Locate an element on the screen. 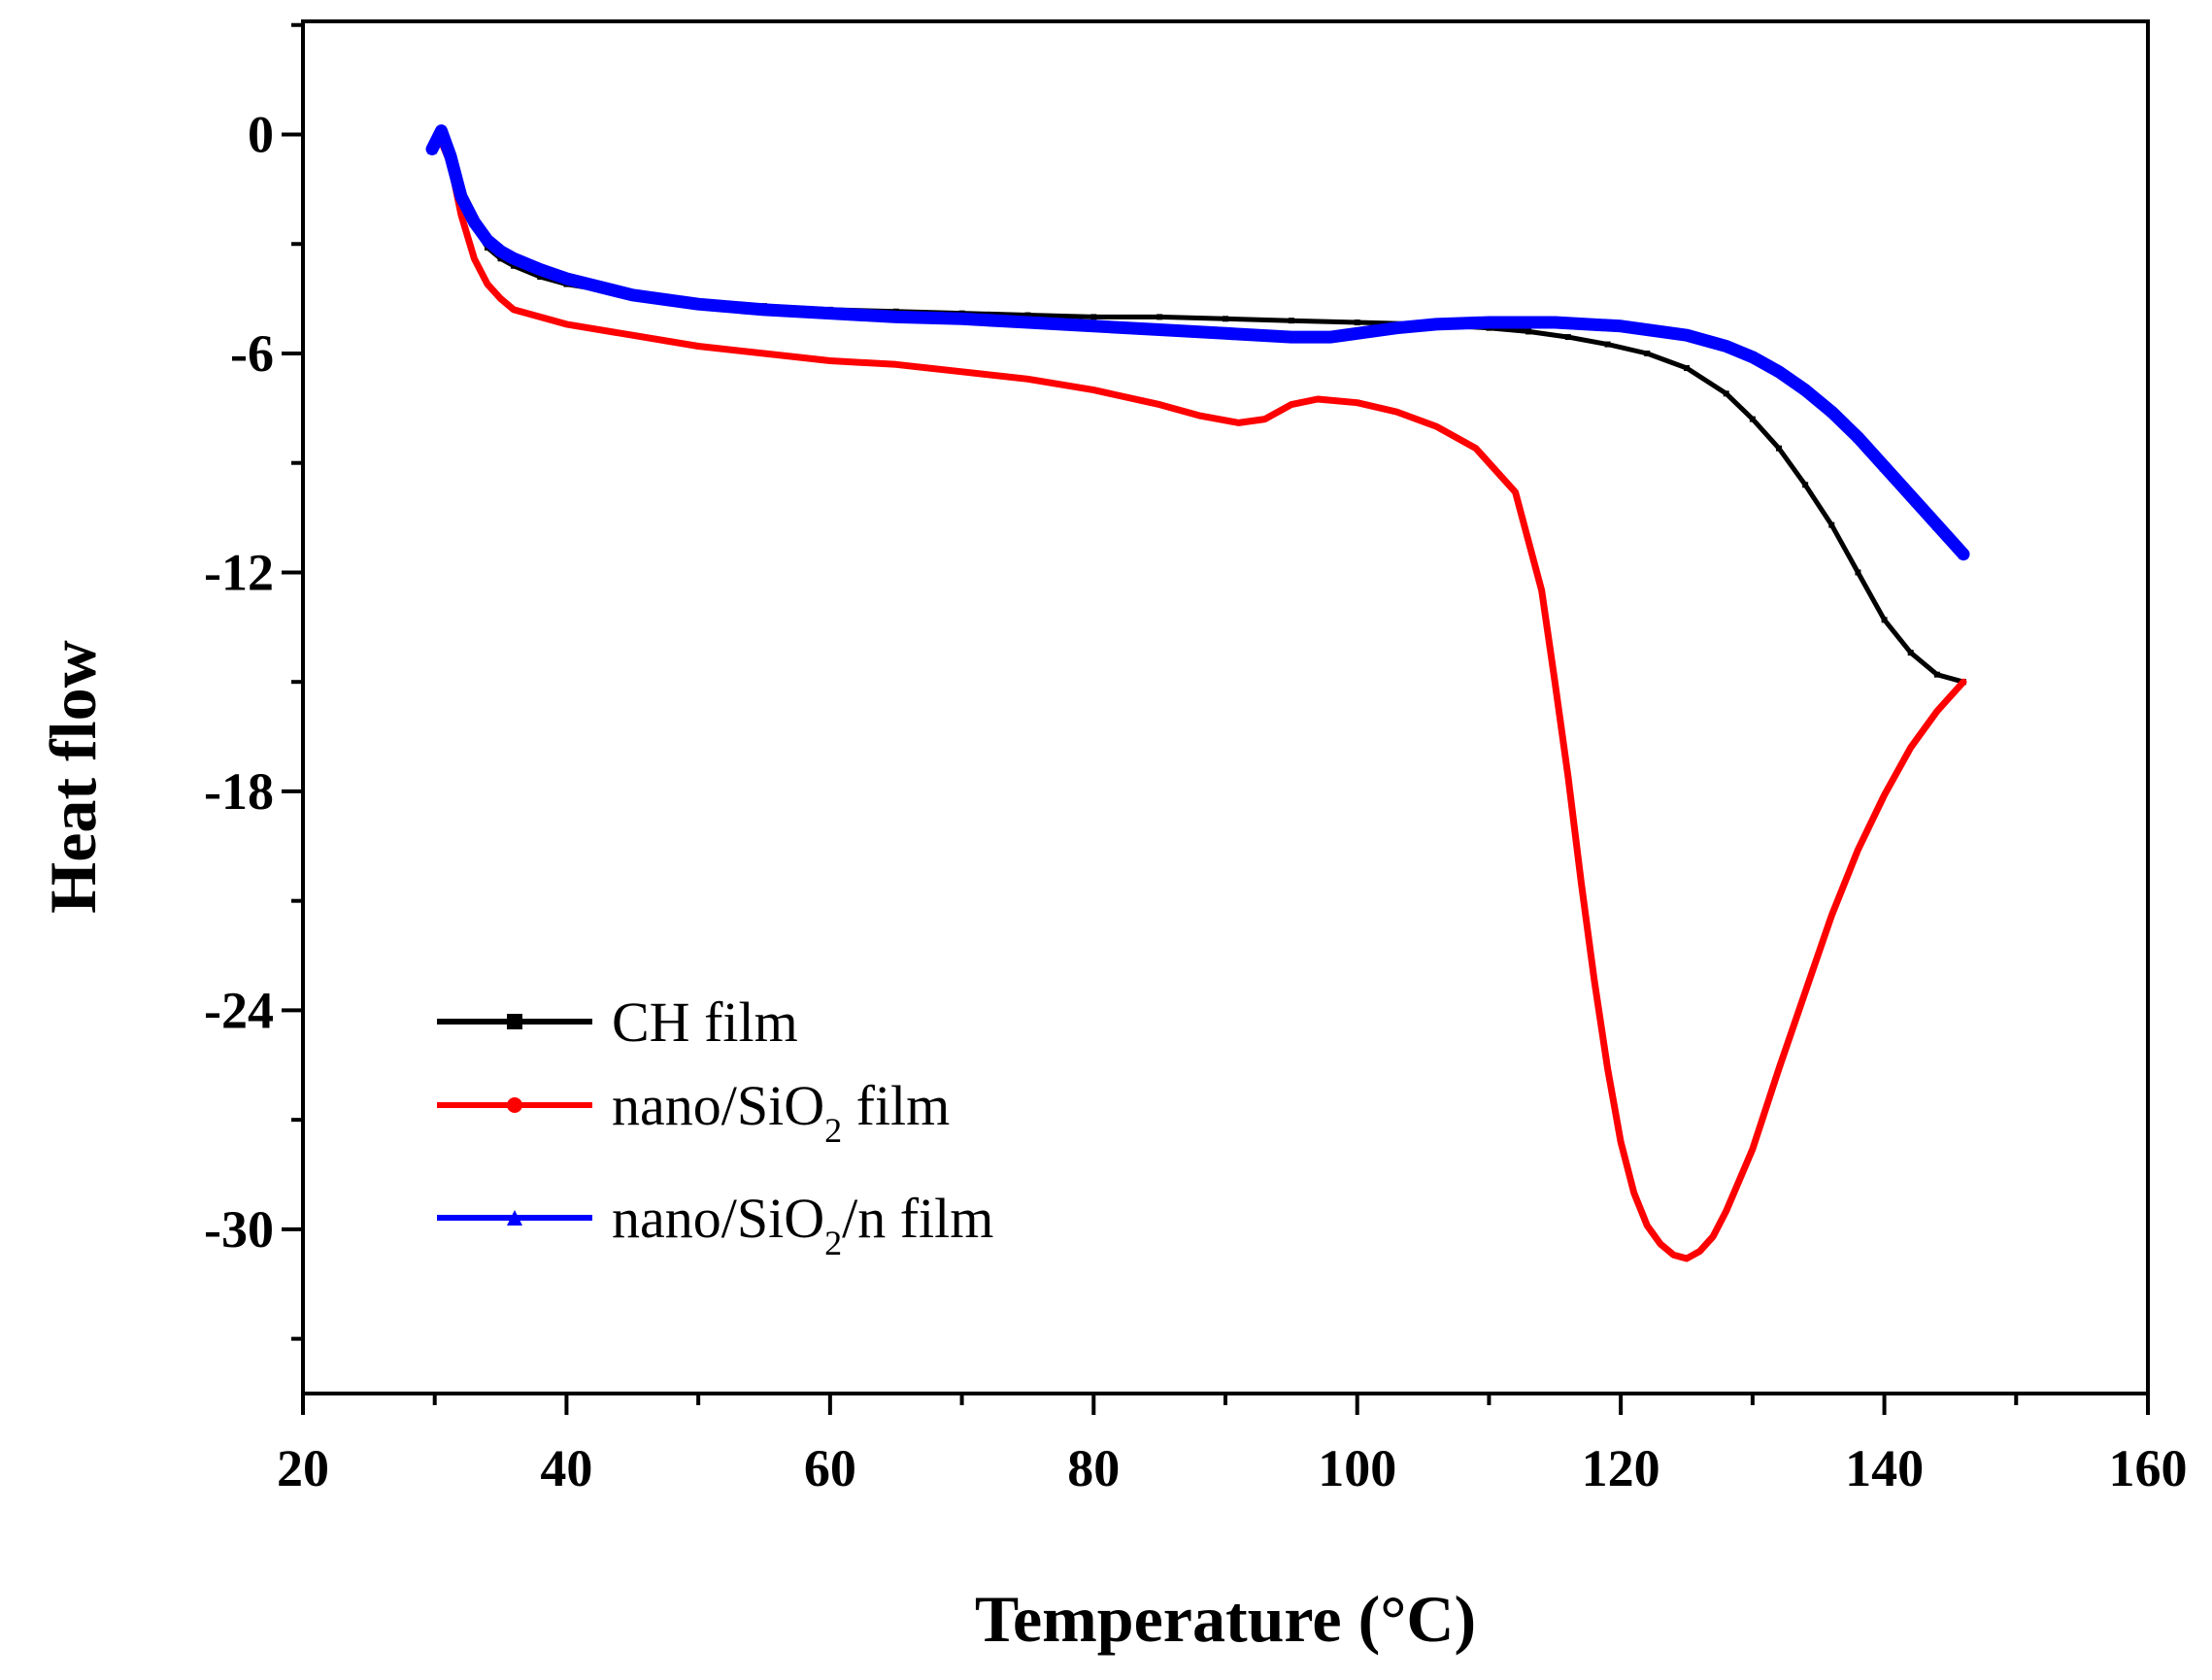 Image resolution: width=2212 pixels, height=1680 pixels. y-tick-label: -30 is located at coordinates (239, 1229).